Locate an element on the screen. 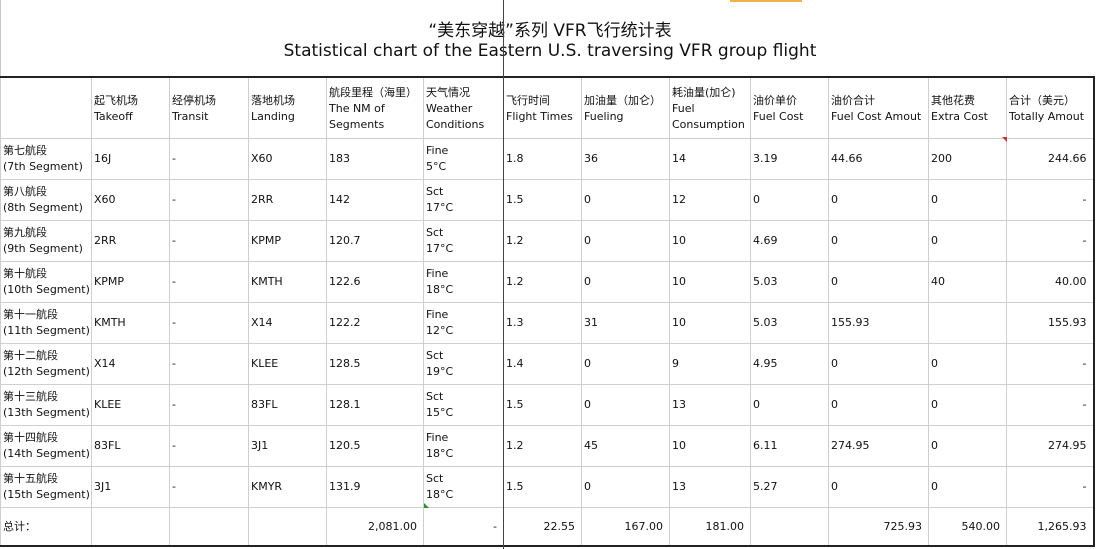  fueling-cell: 36 is located at coordinates (625, 159).